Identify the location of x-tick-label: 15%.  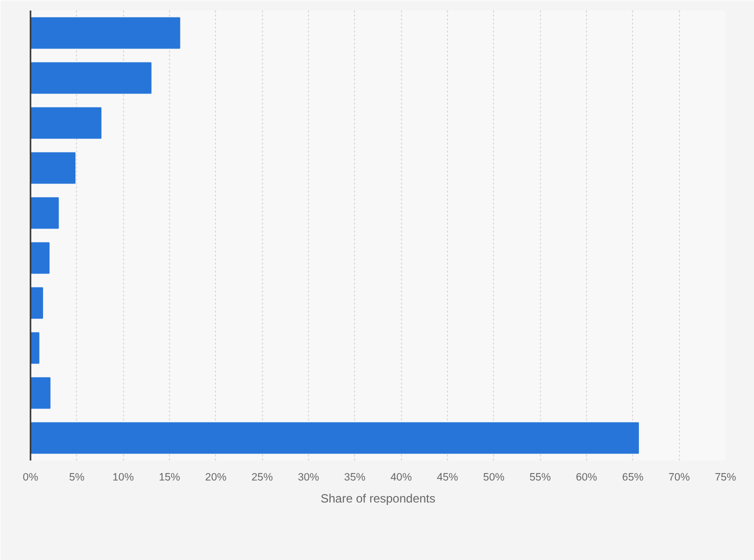
(169, 478).